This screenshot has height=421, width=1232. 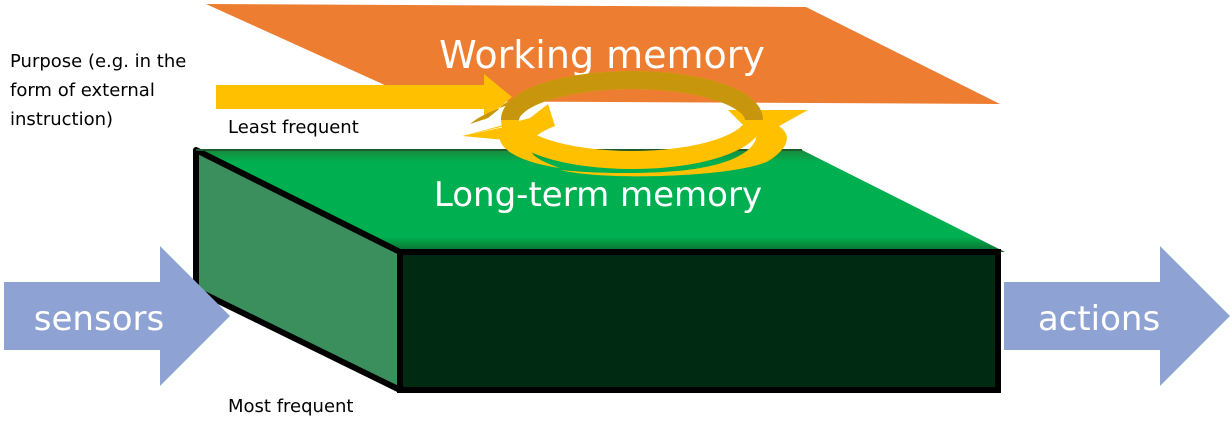 What do you see at coordinates (82, 90) in the screenshot?
I see `purpose-line-2: form of external` at bounding box center [82, 90].